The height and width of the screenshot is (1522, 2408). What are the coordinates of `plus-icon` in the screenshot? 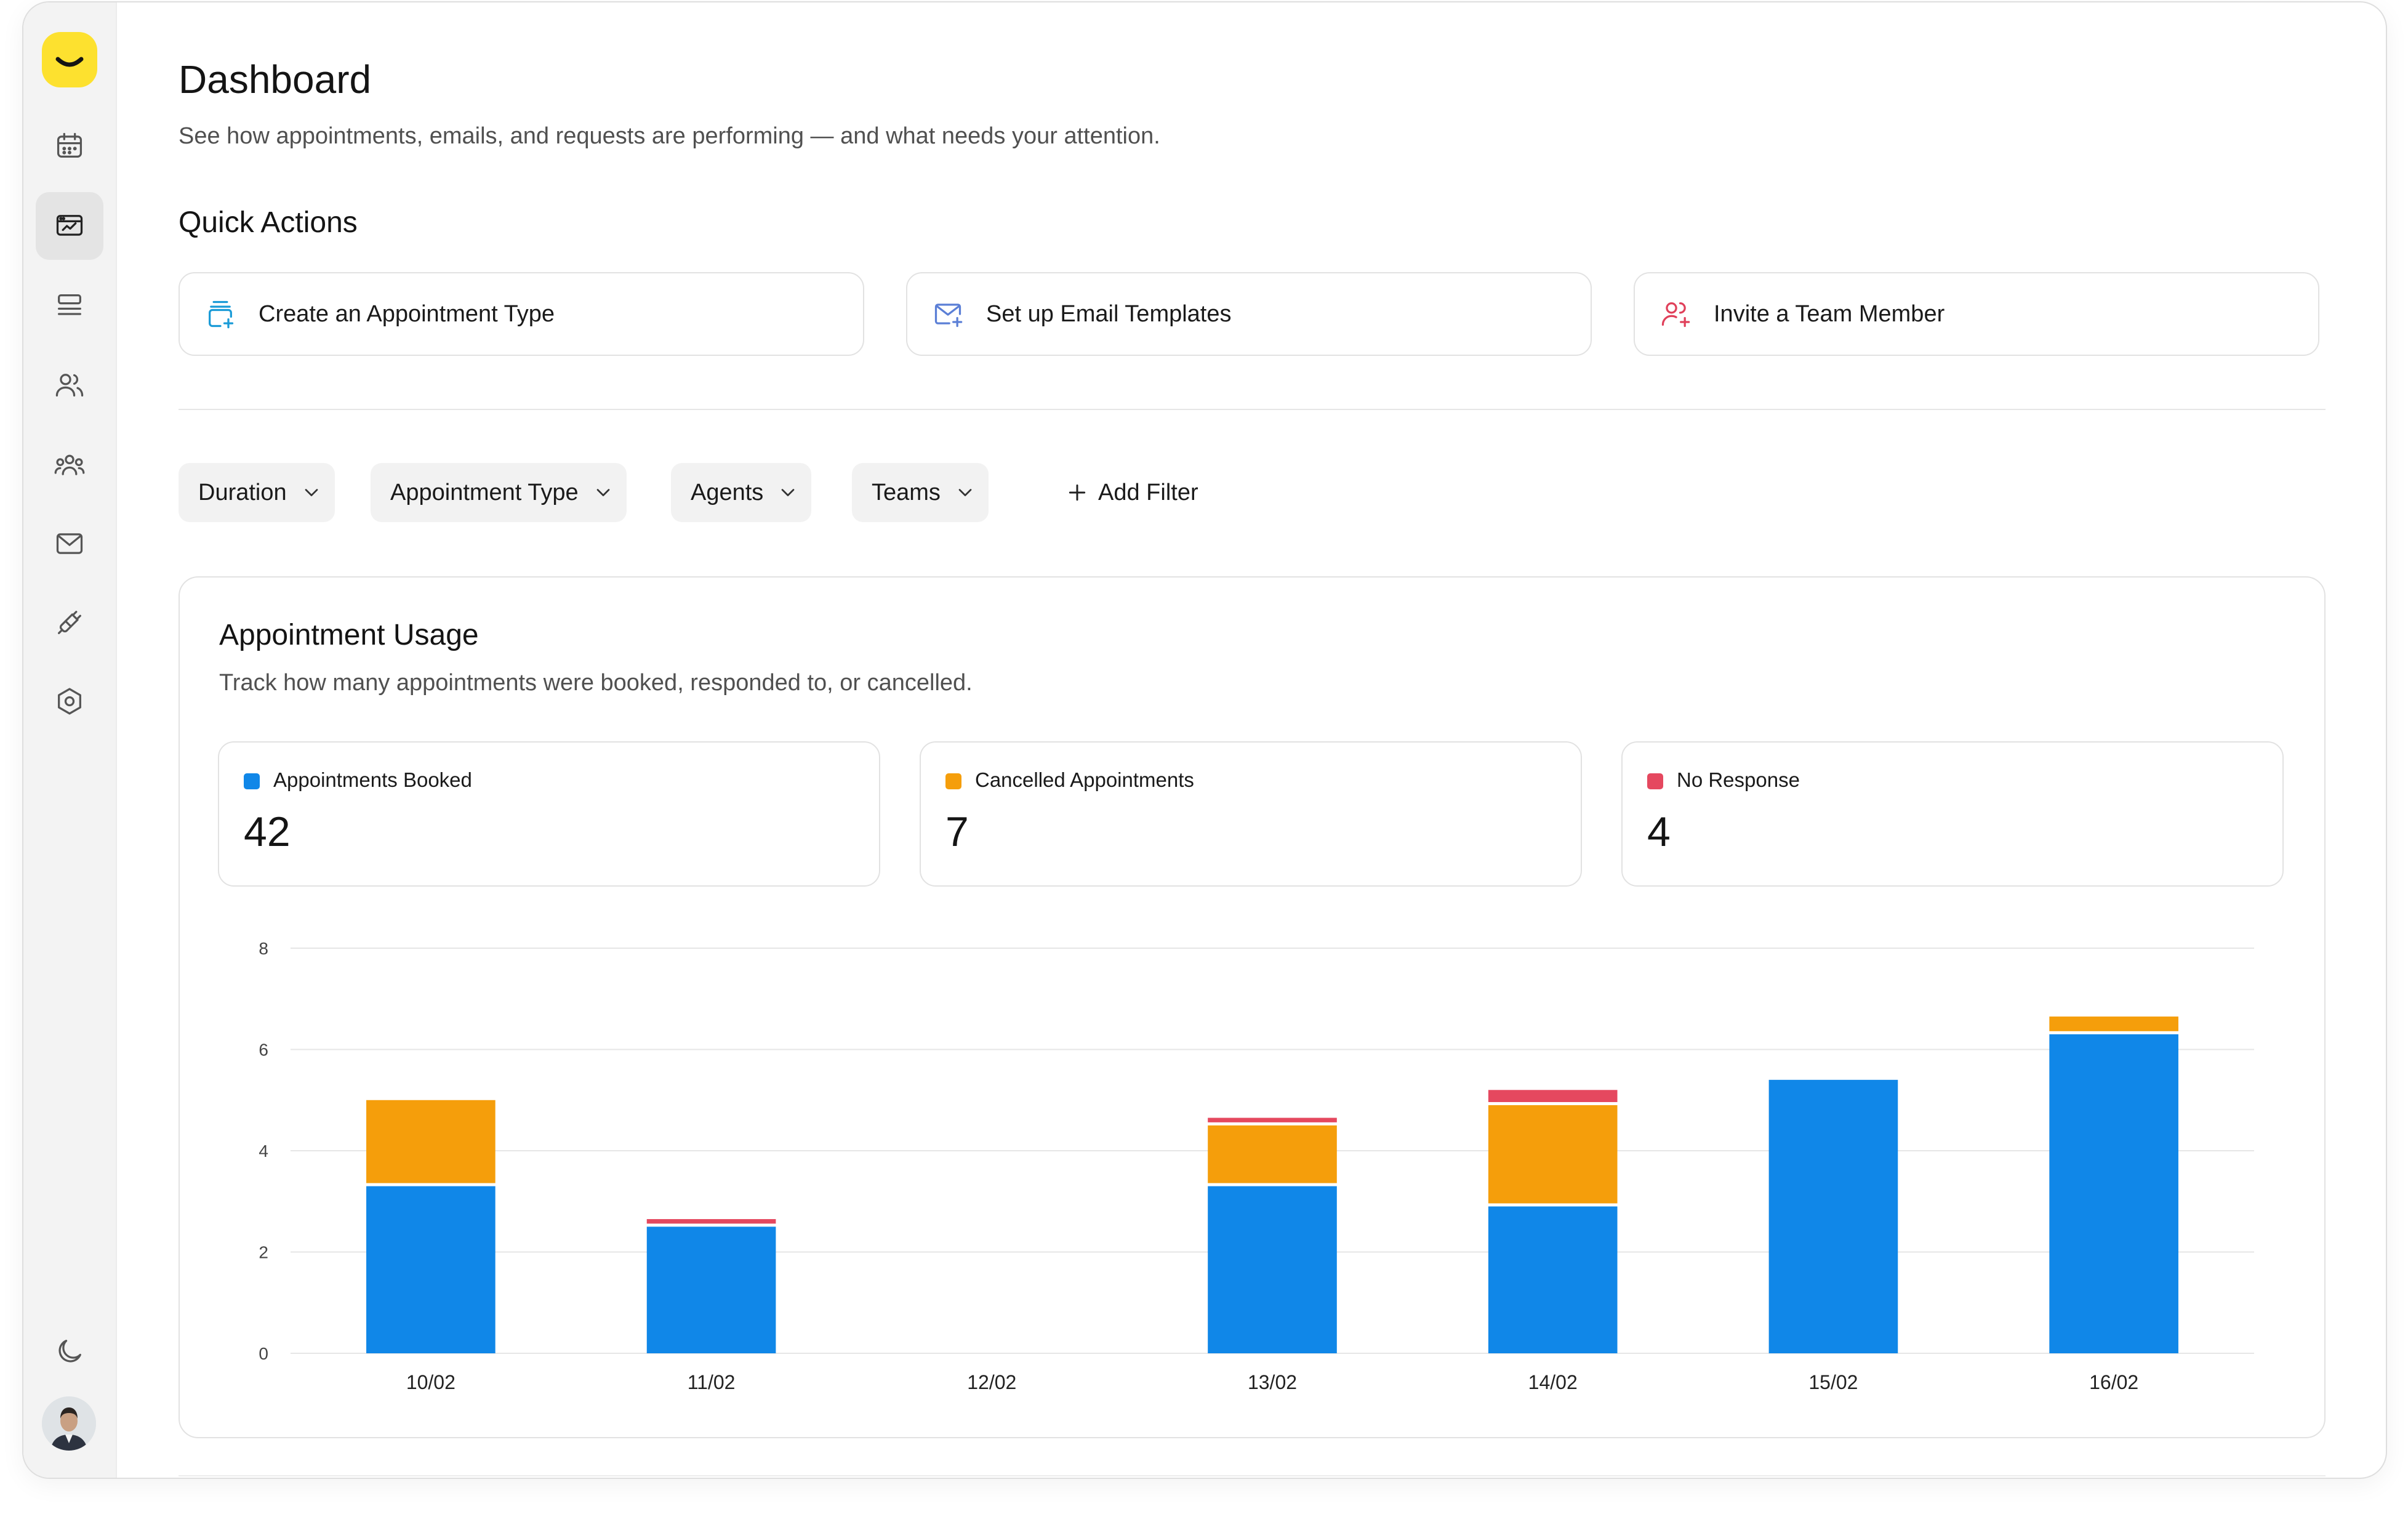 It's located at (1077, 492).